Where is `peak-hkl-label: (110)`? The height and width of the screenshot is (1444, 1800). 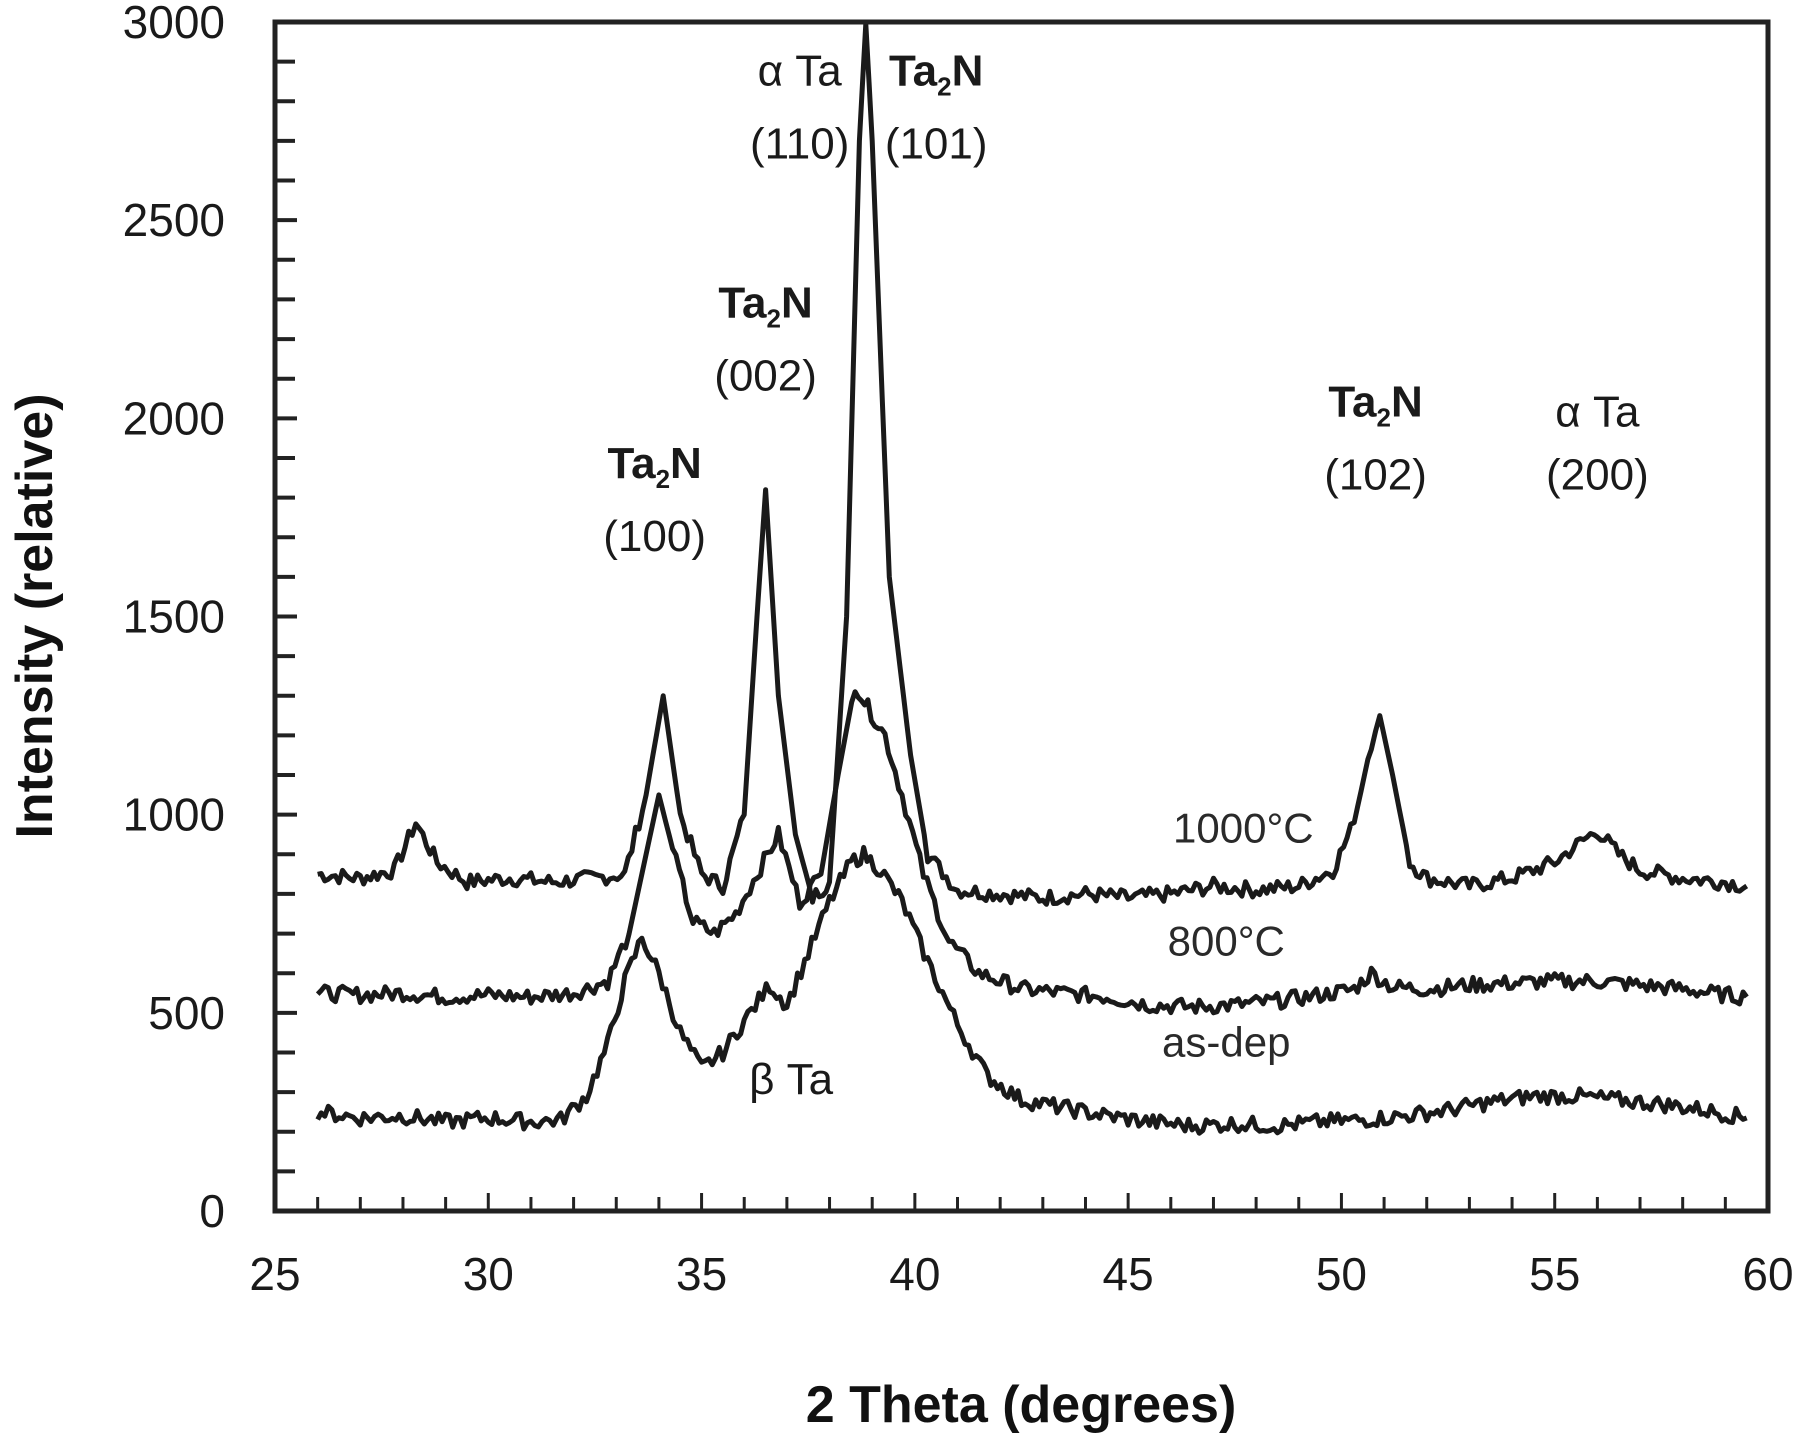
peak-hkl-label: (110) is located at coordinates (799, 144).